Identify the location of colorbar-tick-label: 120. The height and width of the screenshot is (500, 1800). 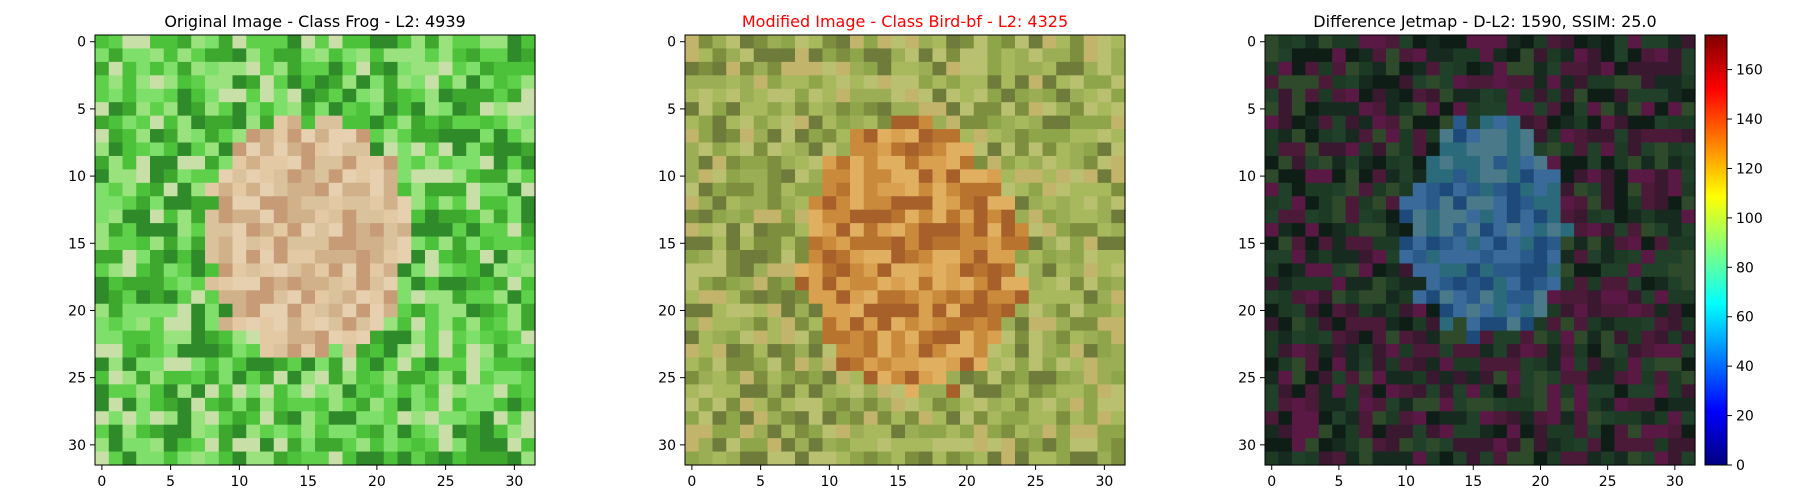
(1749, 169).